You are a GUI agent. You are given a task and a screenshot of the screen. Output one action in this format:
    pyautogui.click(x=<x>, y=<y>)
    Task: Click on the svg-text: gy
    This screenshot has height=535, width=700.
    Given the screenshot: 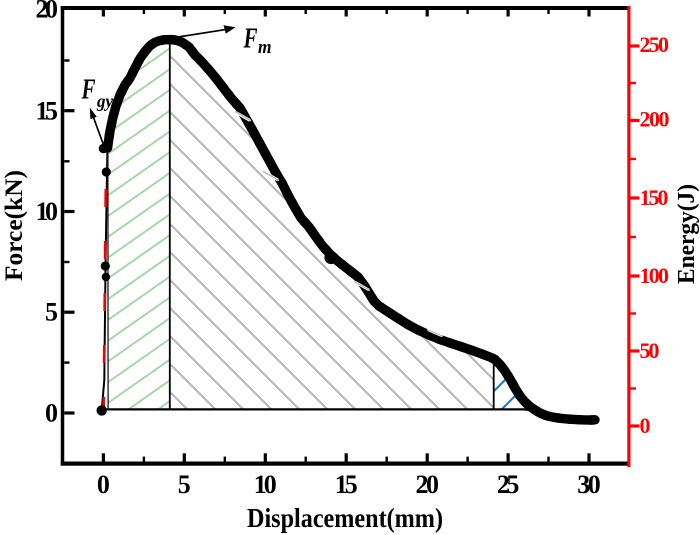 What is the action you would take?
    pyautogui.click(x=105, y=101)
    